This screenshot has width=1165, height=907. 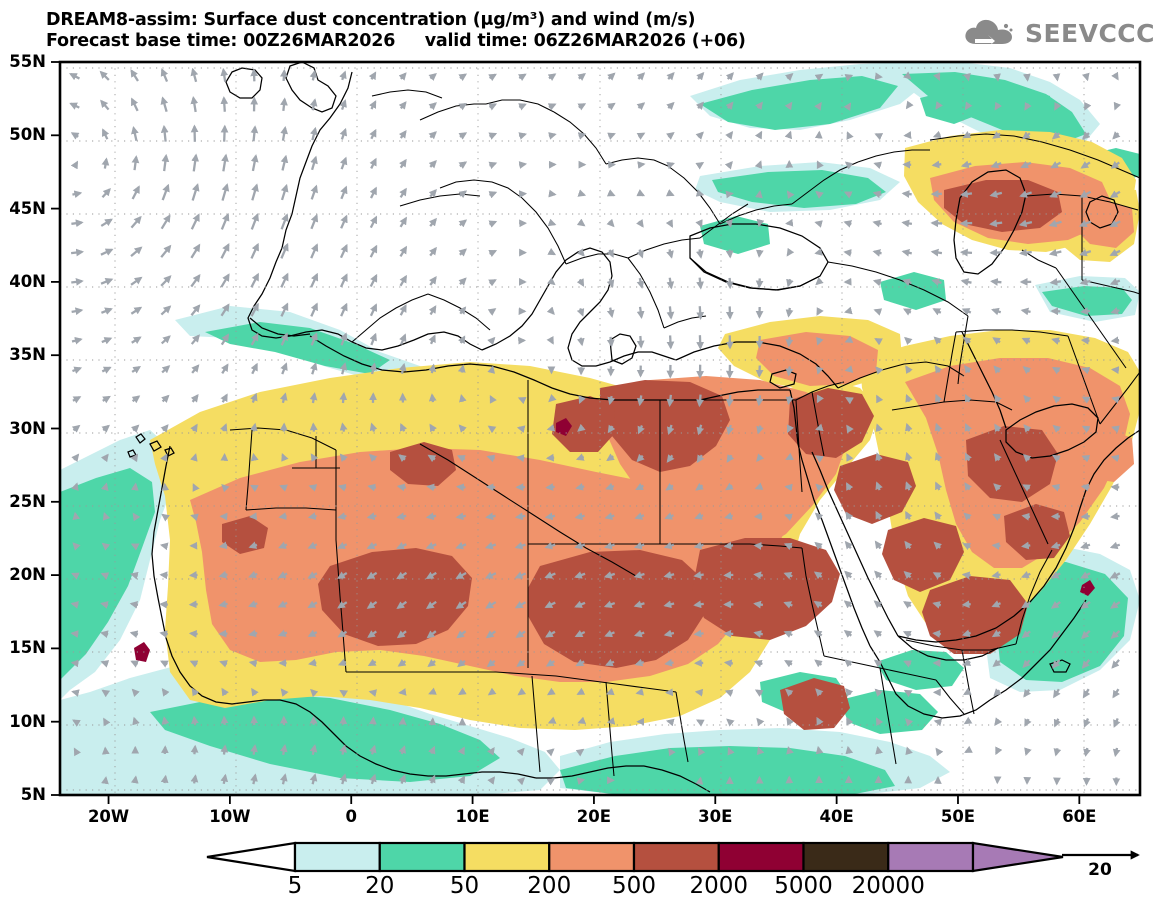 I want to click on colorbar-tick-label: 200, so click(x=549, y=886).